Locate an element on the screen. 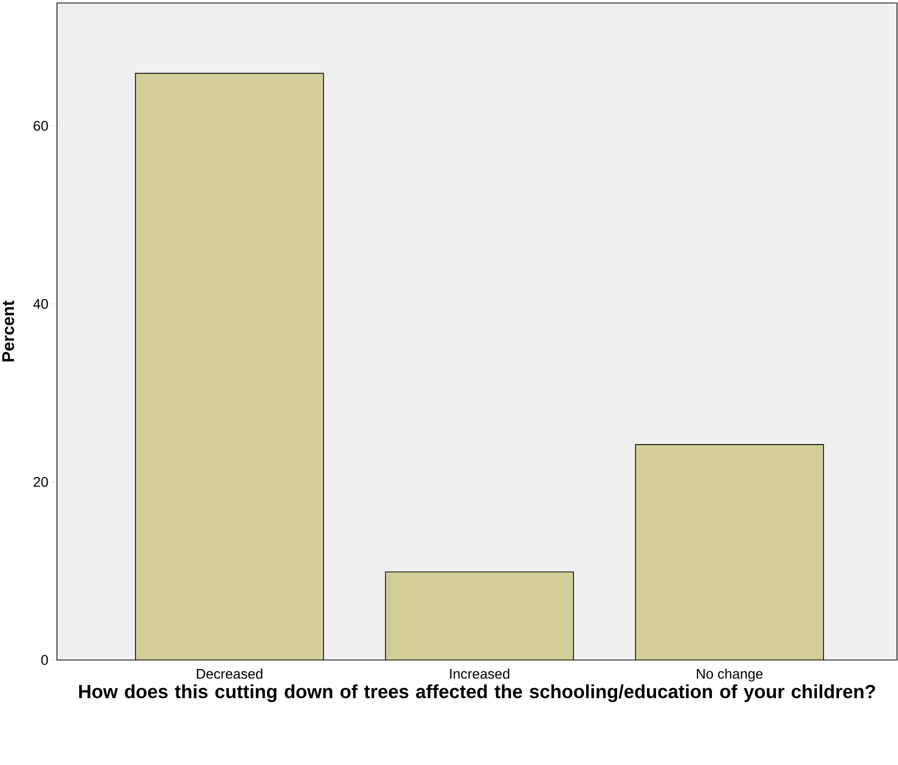  y-tick-label: 20 is located at coordinates (41, 482).